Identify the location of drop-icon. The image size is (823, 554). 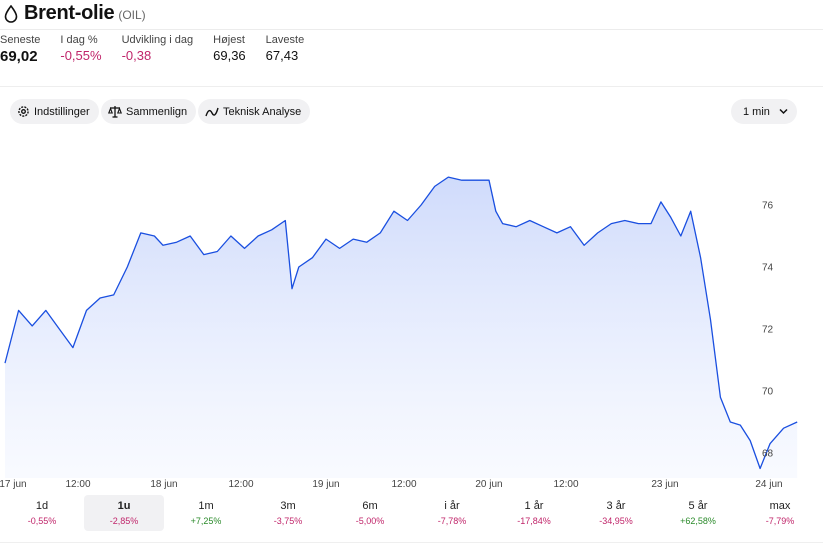
(11, 13).